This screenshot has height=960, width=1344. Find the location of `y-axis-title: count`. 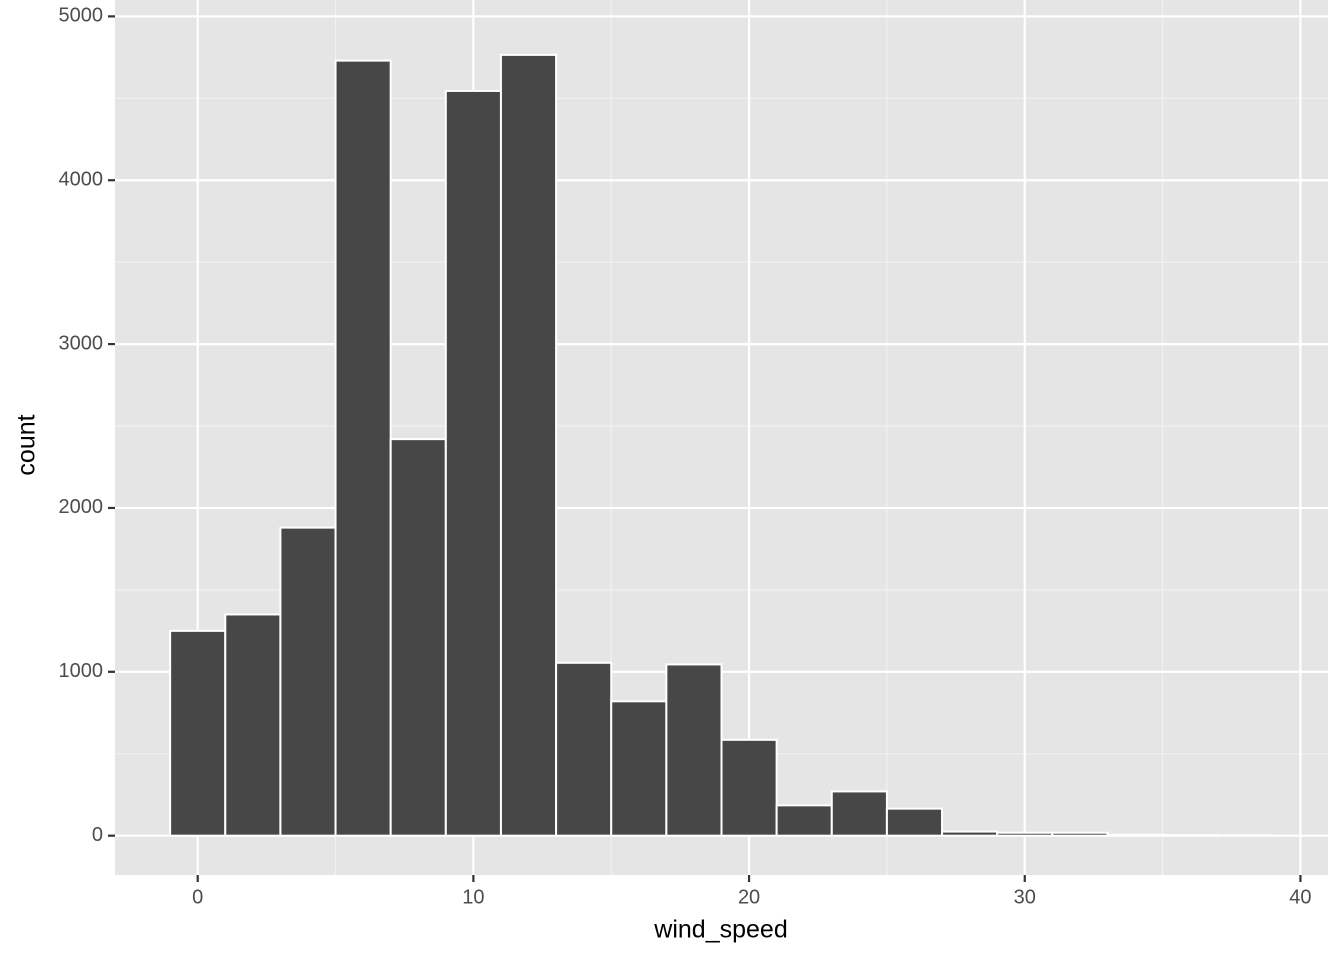

y-axis-title: count is located at coordinates (27, 444).